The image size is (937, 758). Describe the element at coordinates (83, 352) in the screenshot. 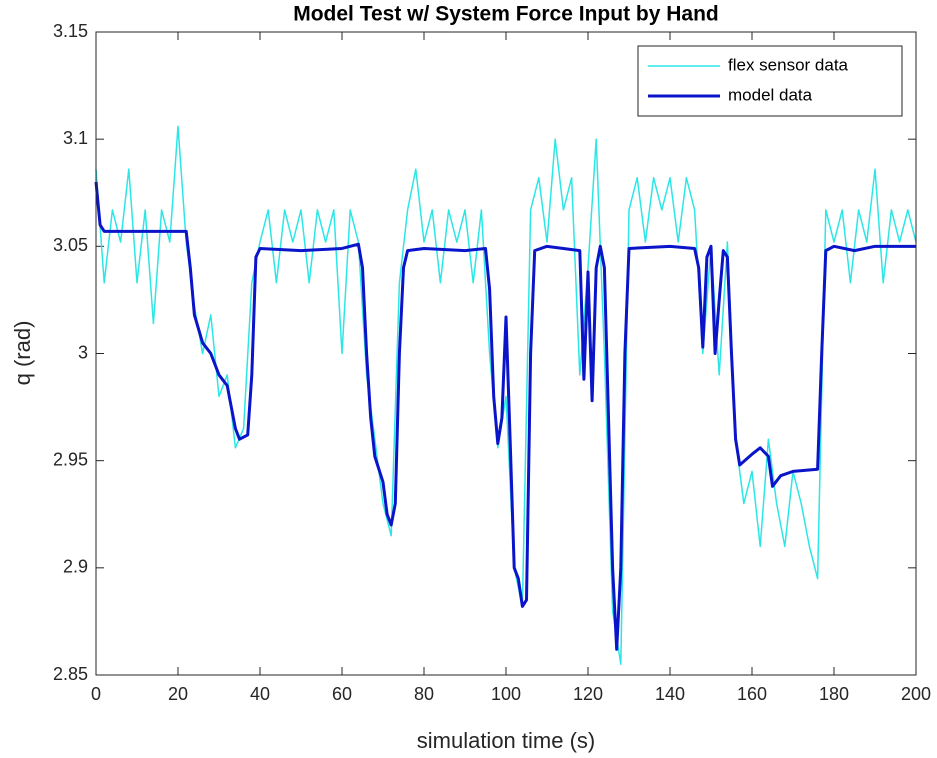

I see `y-tick-label: 3` at that location.